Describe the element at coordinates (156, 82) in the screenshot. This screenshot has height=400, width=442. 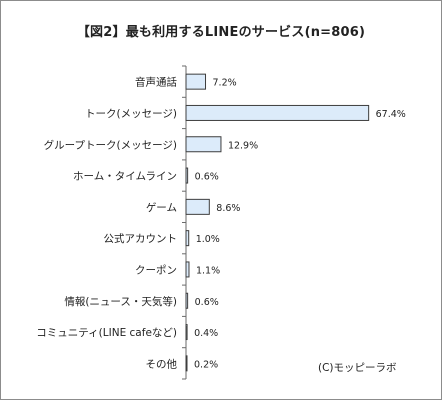
I see `category-label: 音声通話` at that location.